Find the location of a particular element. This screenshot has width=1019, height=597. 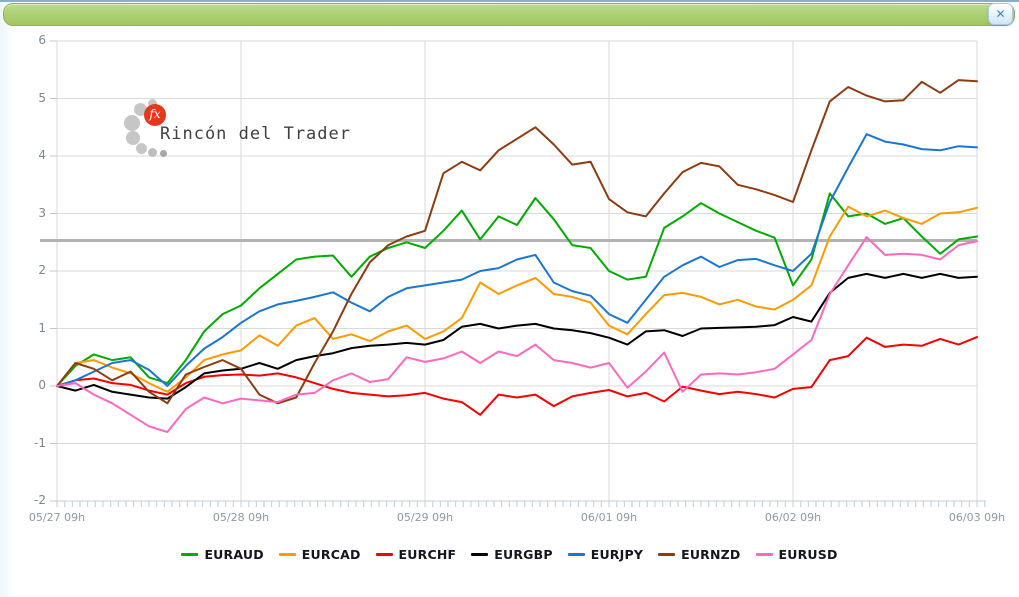

window-top-edge is located at coordinates (509, 1).